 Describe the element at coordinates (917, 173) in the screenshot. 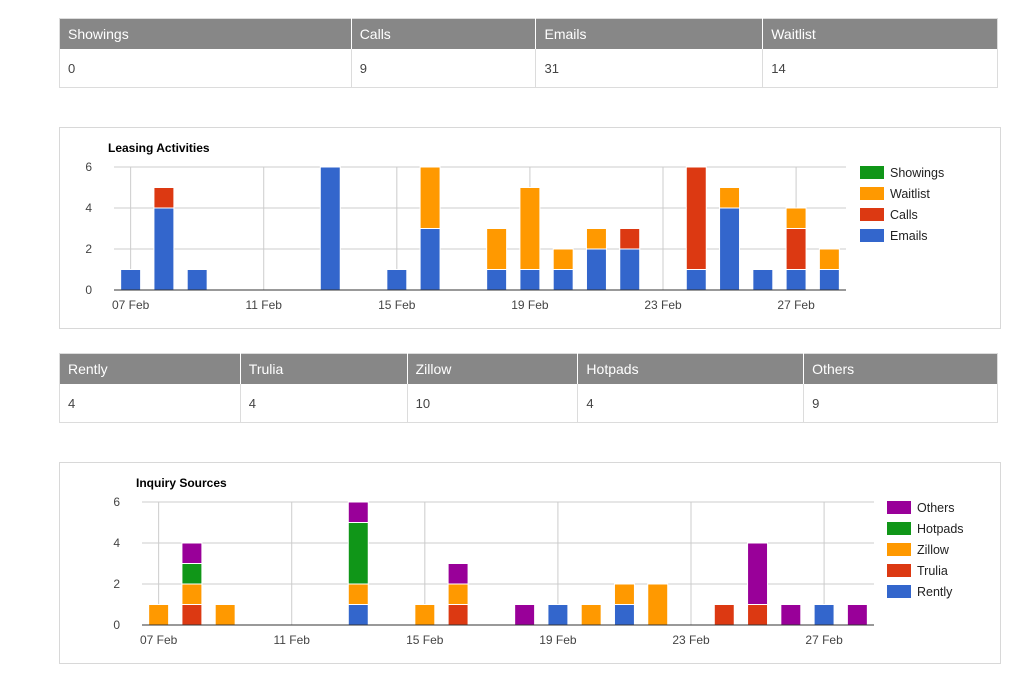

I see `legend-label-showings: Showings` at that location.